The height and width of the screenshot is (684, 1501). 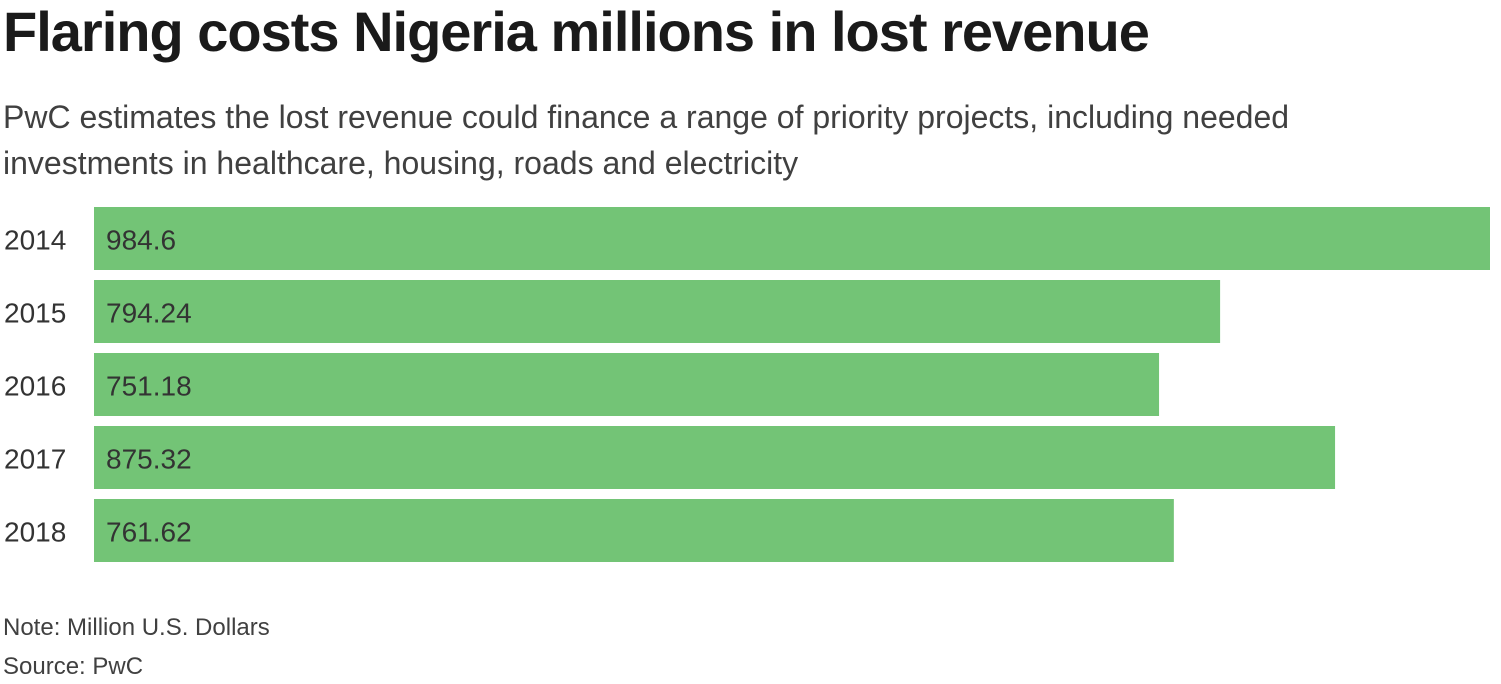 What do you see at coordinates (149, 532) in the screenshot?
I see `value-label: 761.62` at bounding box center [149, 532].